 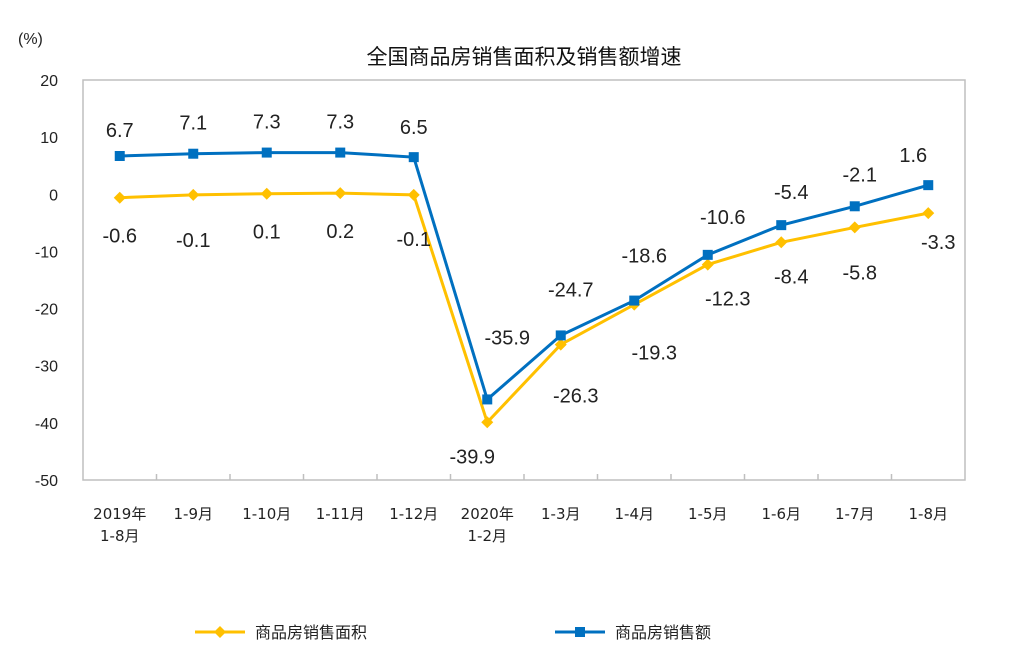 I want to click on data-label: -10.6, so click(x=723, y=218).